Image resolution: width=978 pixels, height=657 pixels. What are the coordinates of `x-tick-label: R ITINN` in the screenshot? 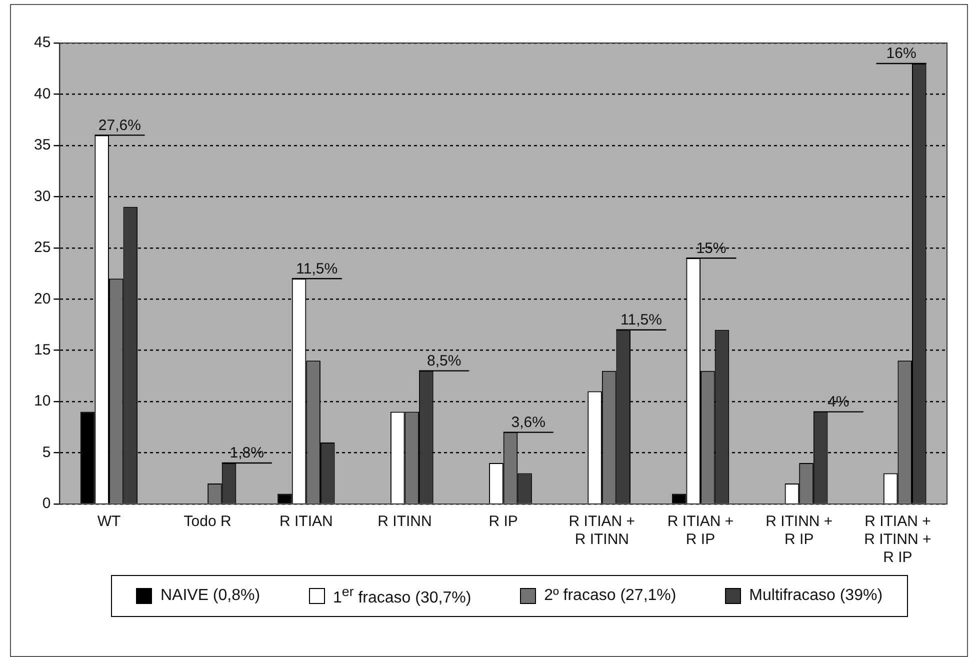 It's located at (405, 521).